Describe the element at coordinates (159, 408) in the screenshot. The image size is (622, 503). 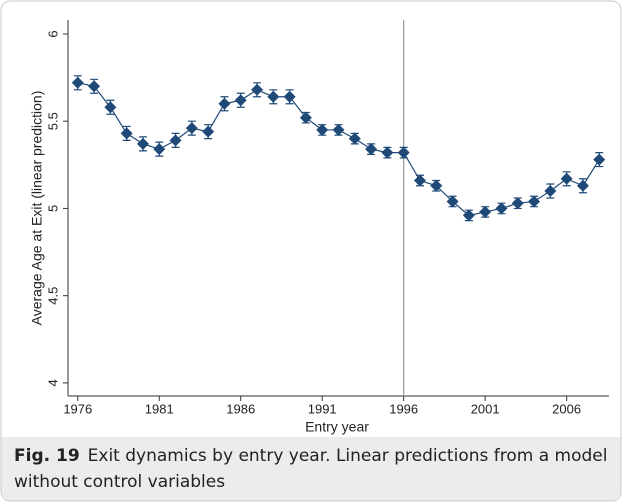
I see `x-tick-label: 1981` at that location.